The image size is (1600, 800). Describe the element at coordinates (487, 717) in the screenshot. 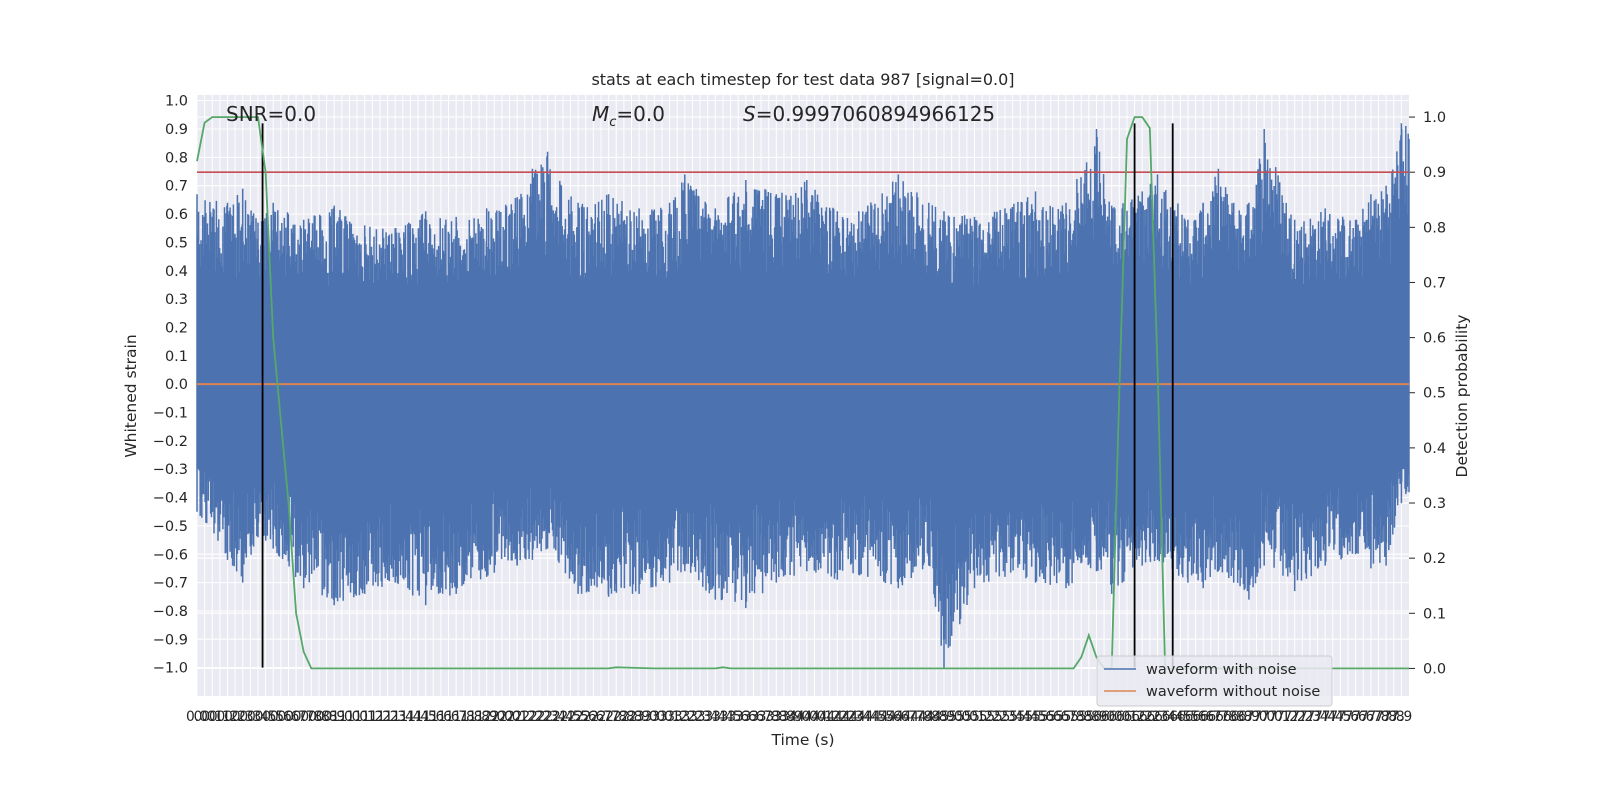

I see `x-tick-label: 1.9` at that location.